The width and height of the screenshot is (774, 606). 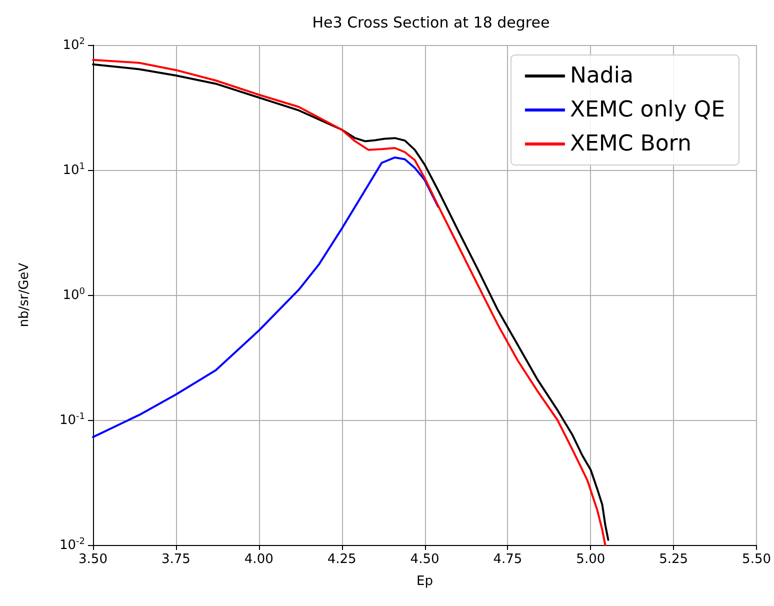 I want to click on x-tick-label: 4.50, so click(x=425, y=559).